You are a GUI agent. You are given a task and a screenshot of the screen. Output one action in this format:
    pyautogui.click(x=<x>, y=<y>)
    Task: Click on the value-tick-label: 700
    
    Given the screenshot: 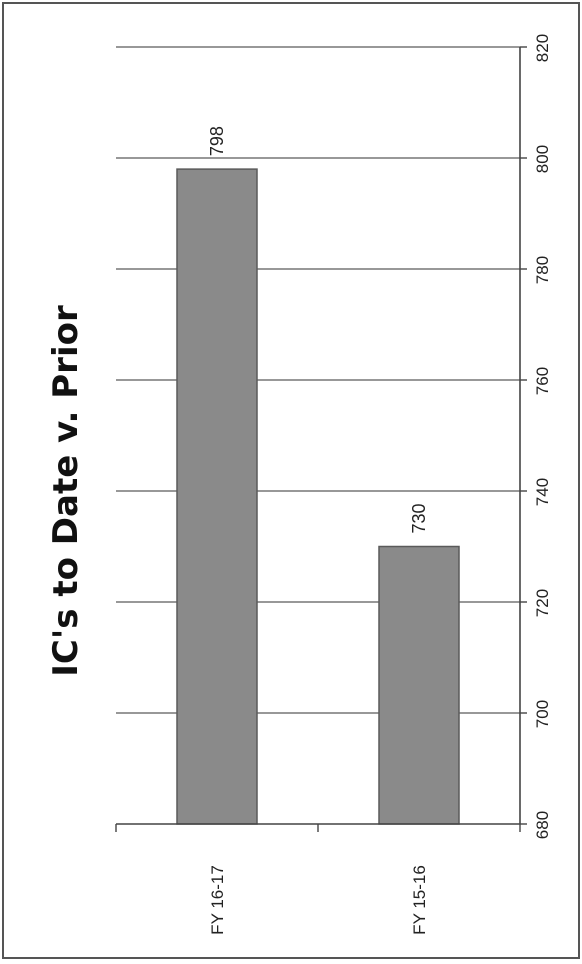 What is the action you would take?
    pyautogui.click(x=542, y=714)
    